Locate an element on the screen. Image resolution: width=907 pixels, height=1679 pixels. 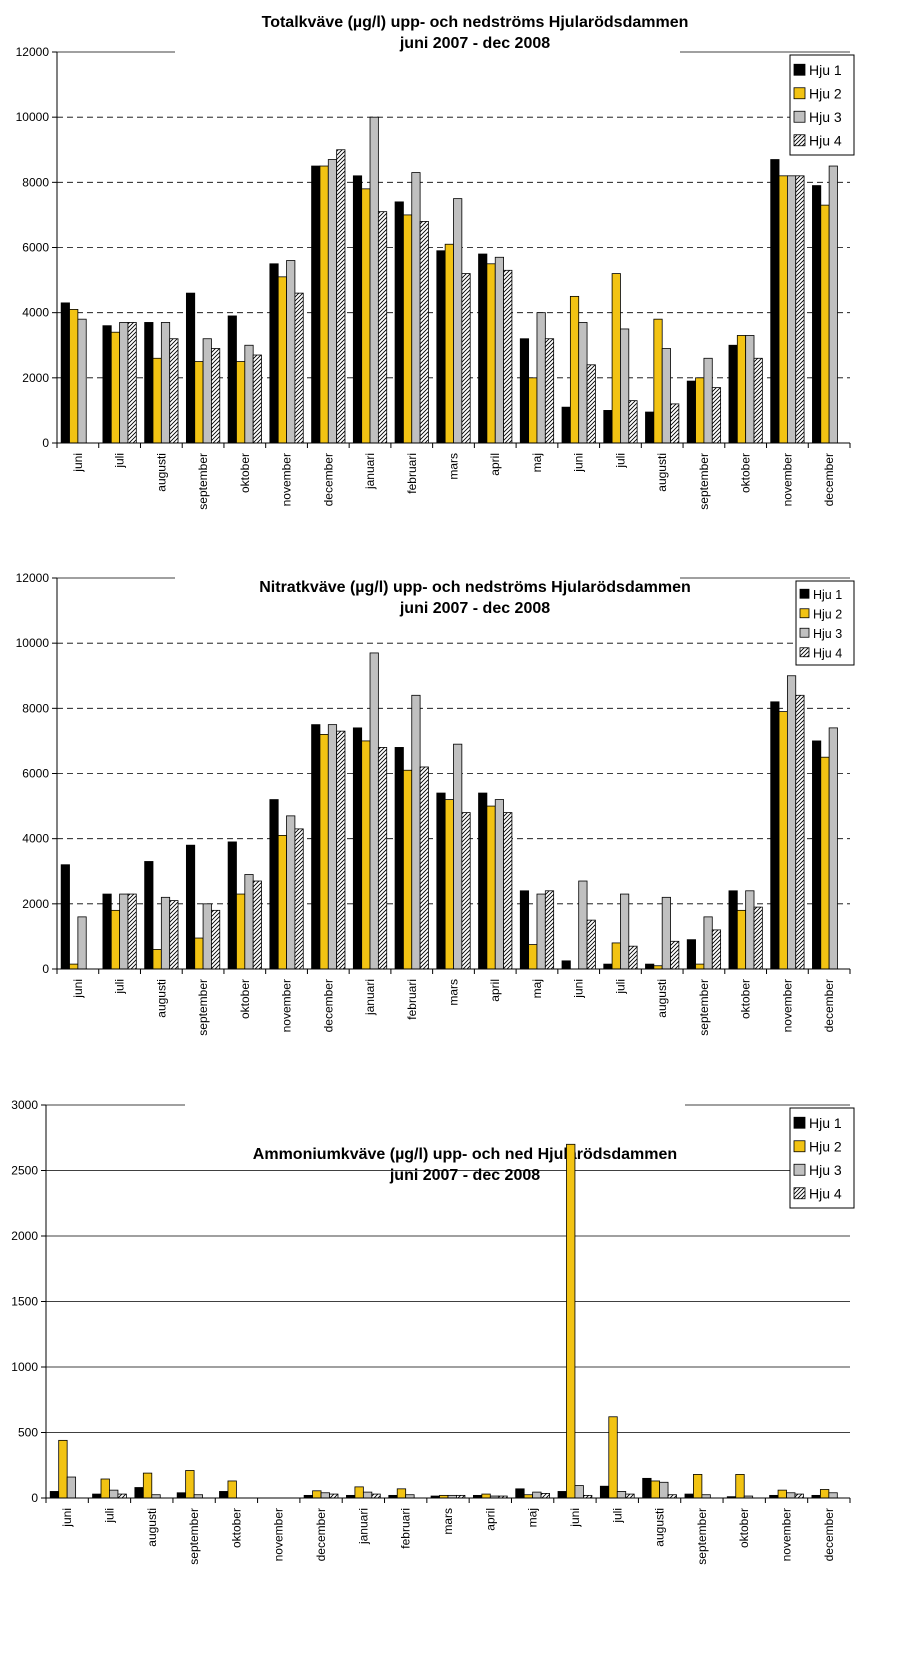
bar-hju-1-februari is located at coordinates (399, 858).